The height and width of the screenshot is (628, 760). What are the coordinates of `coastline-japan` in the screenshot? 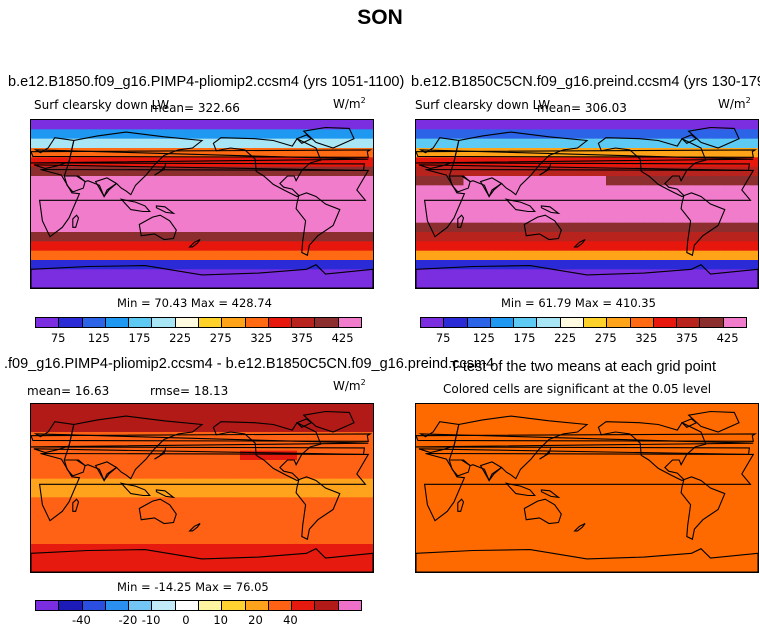 It's located at (545, 453).